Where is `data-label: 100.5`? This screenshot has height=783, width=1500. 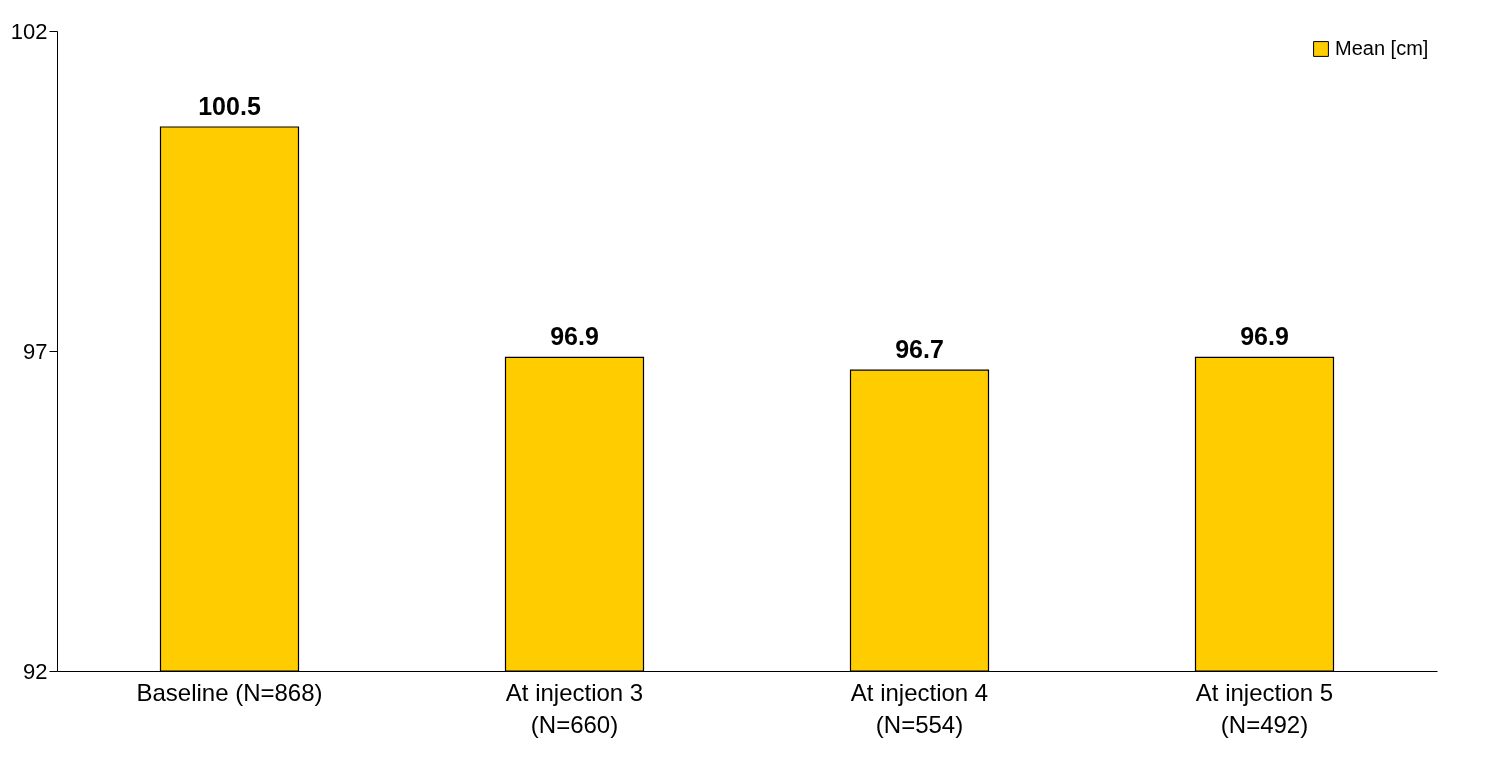 data-label: 100.5 is located at coordinates (229, 106).